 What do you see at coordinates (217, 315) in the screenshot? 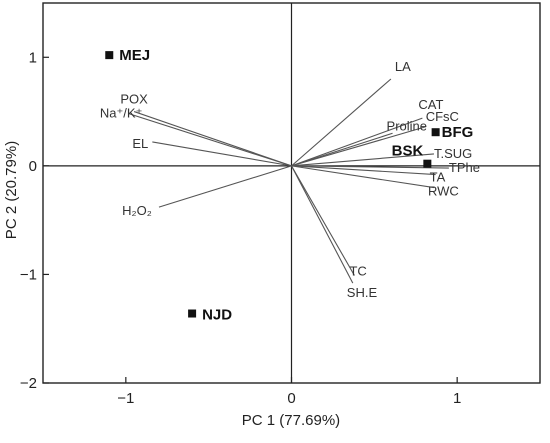
I see `score-label: NJD` at bounding box center [217, 315].